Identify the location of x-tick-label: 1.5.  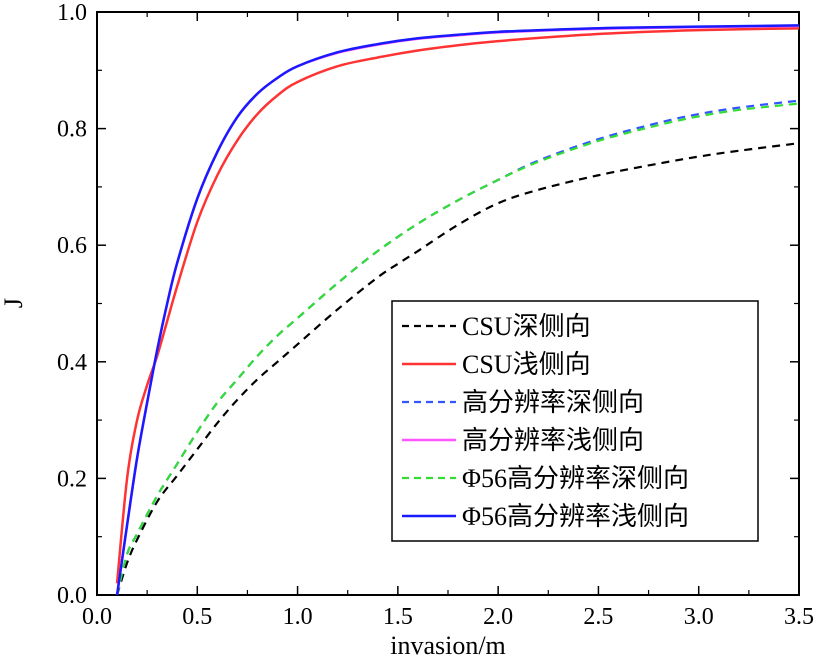
(398, 617).